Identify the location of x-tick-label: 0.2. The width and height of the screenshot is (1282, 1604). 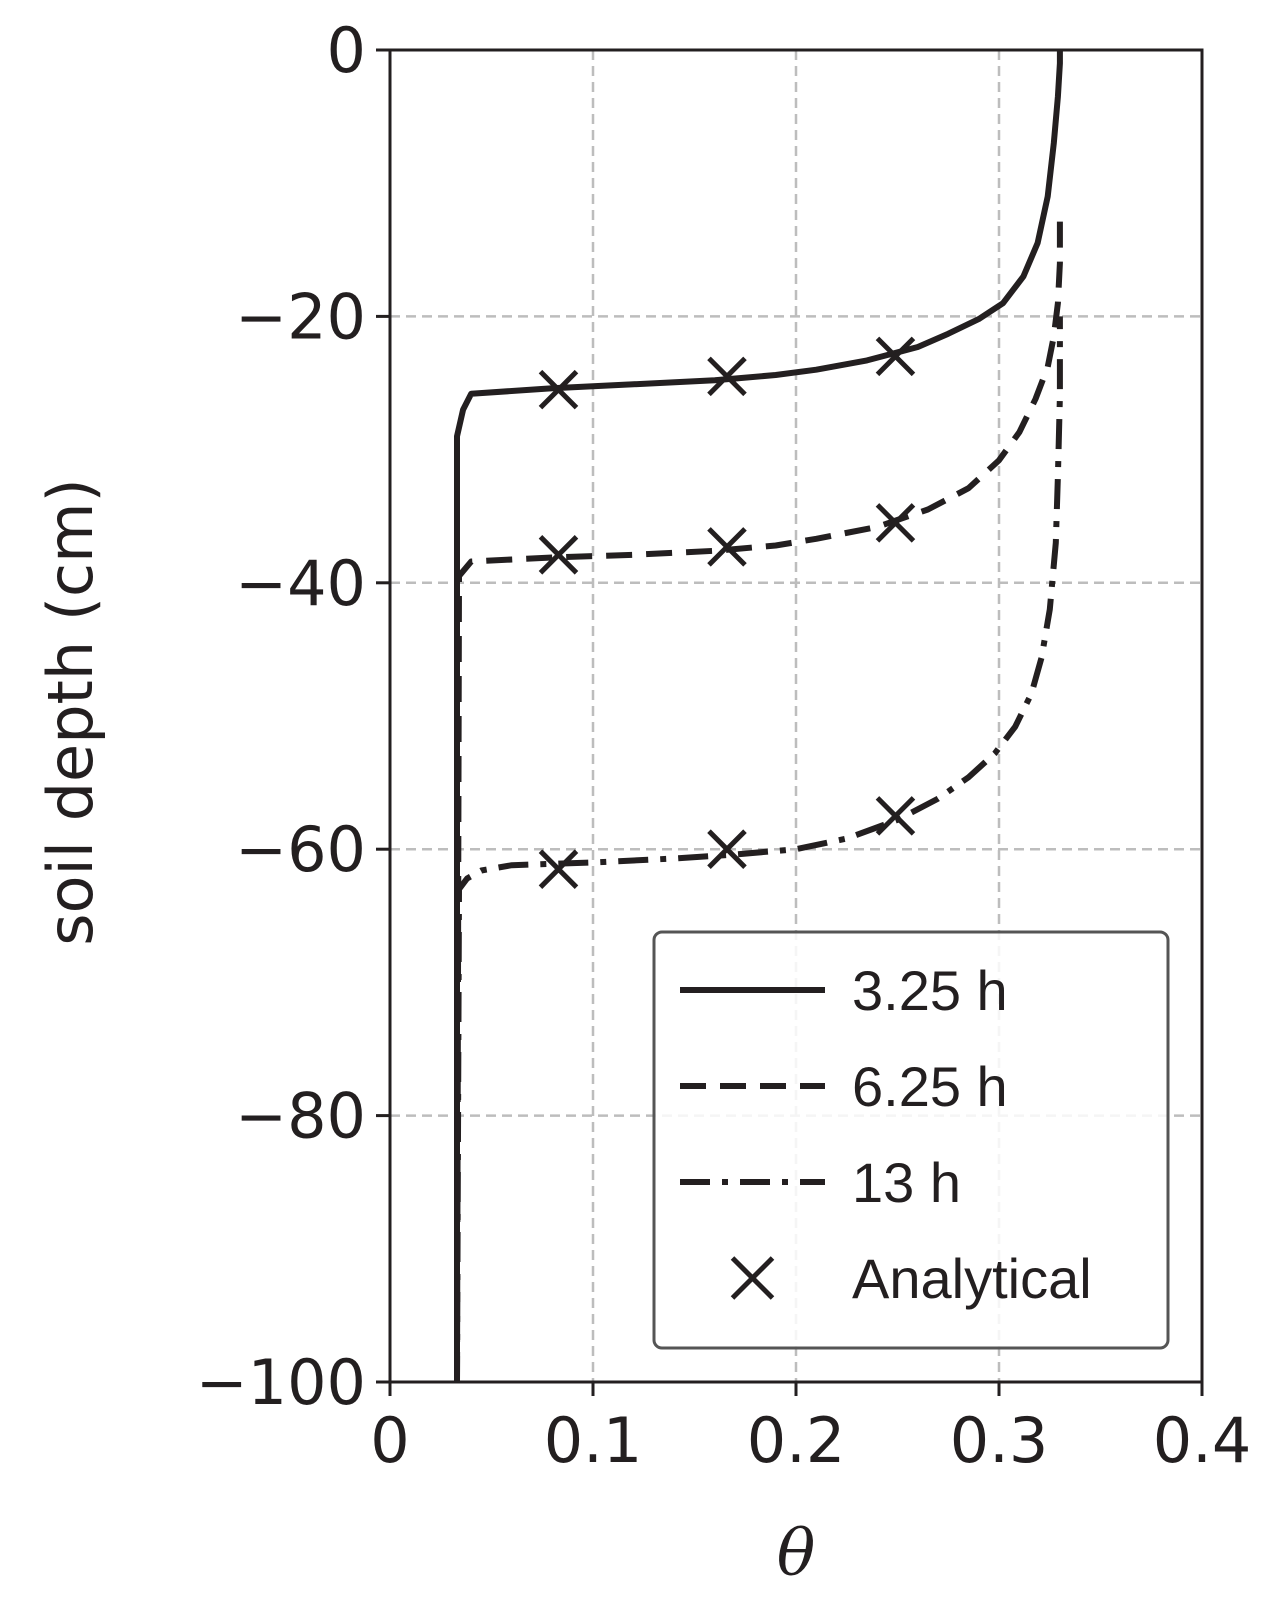
(796, 1440).